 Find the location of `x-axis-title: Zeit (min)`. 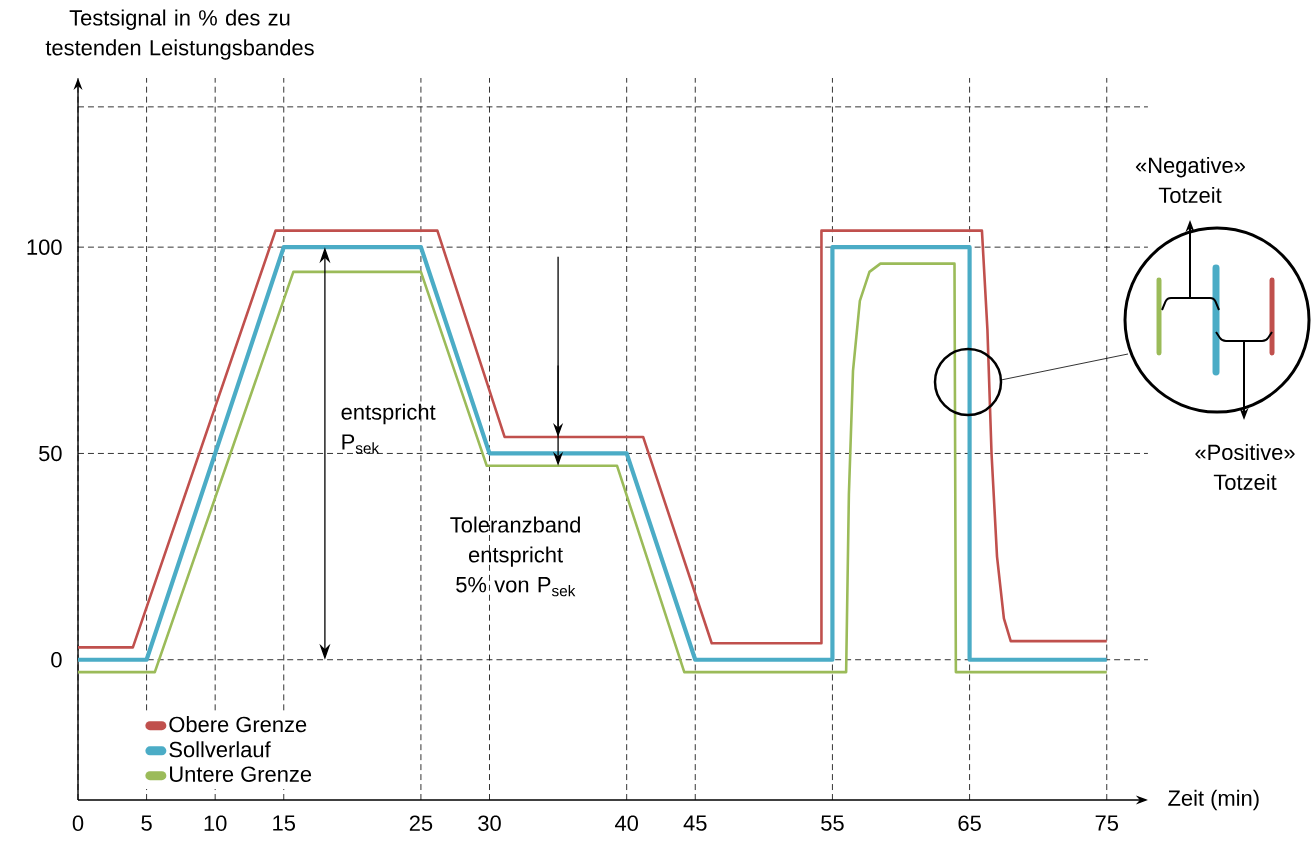

x-axis-title: Zeit (min) is located at coordinates (1213, 800).